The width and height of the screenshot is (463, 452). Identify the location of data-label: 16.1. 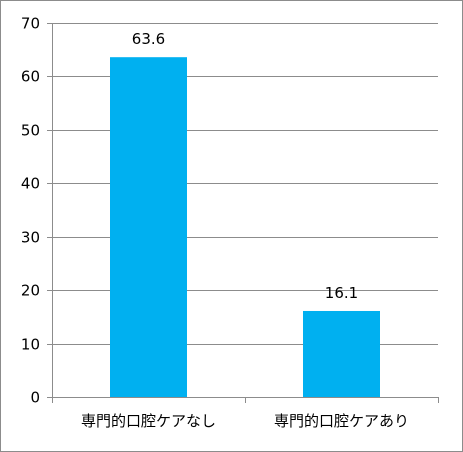
(341, 293).